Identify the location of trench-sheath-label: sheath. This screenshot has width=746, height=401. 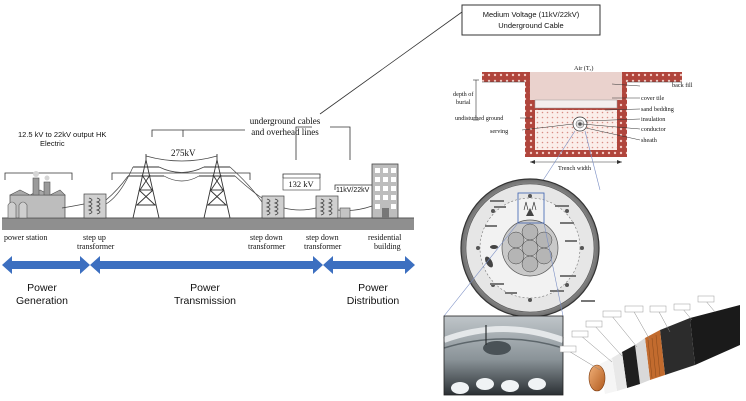
(649, 140).